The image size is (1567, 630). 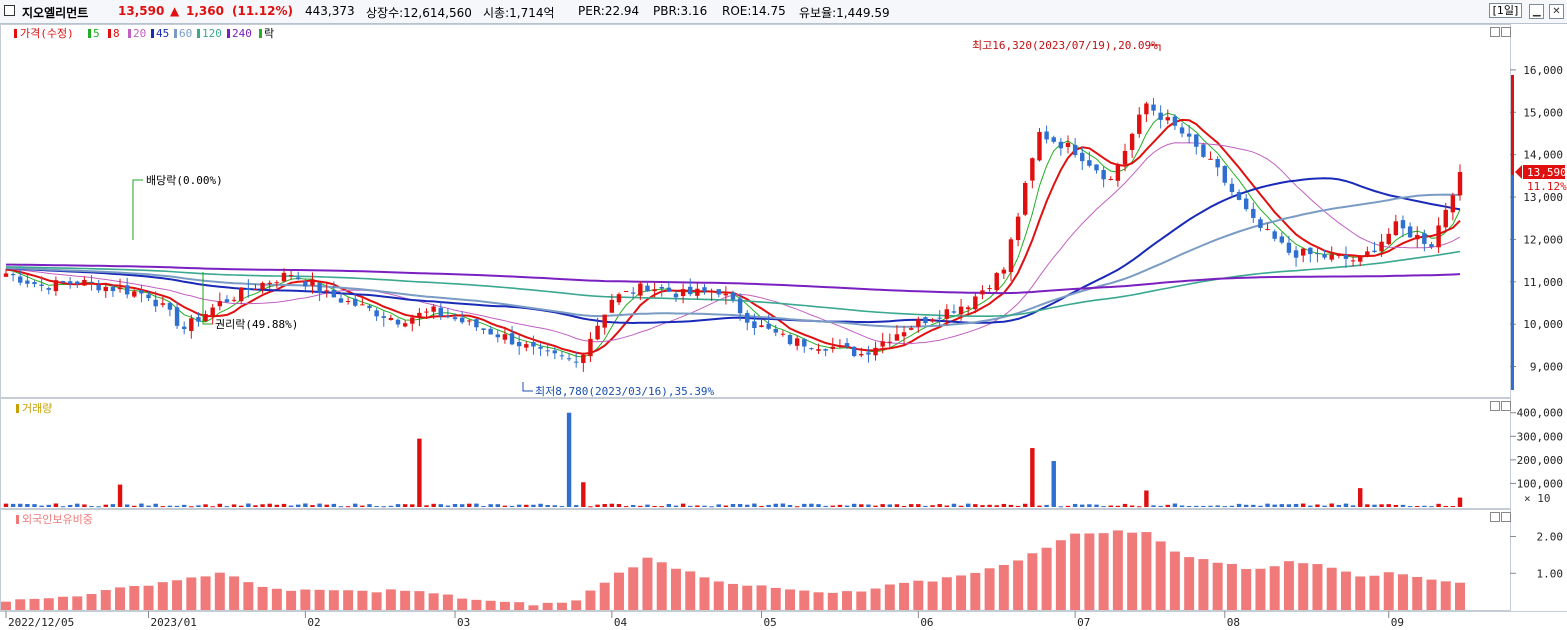 What do you see at coordinates (1506, 406) in the screenshot?
I see `volume-panel-close-icon` at bounding box center [1506, 406].